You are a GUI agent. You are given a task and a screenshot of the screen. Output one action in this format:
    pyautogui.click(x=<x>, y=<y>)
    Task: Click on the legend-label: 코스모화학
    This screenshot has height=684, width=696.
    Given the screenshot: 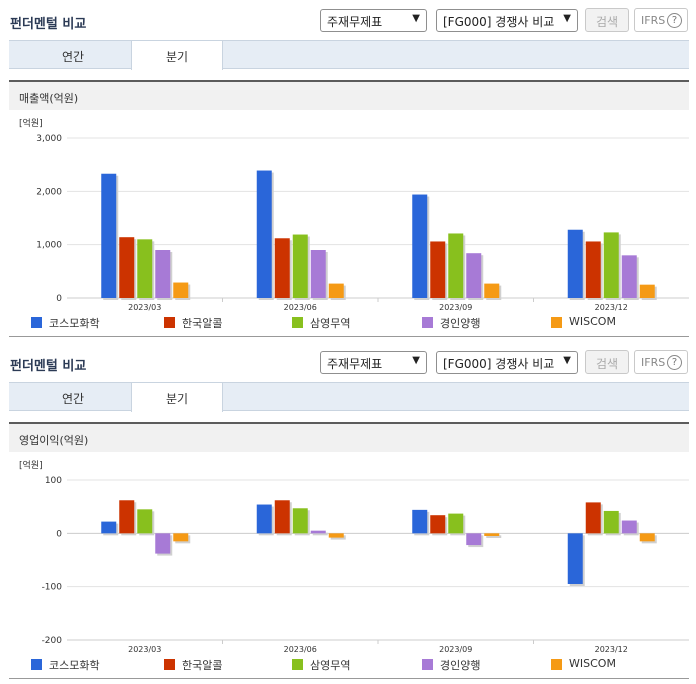 What is the action you would take?
    pyautogui.click(x=74, y=323)
    